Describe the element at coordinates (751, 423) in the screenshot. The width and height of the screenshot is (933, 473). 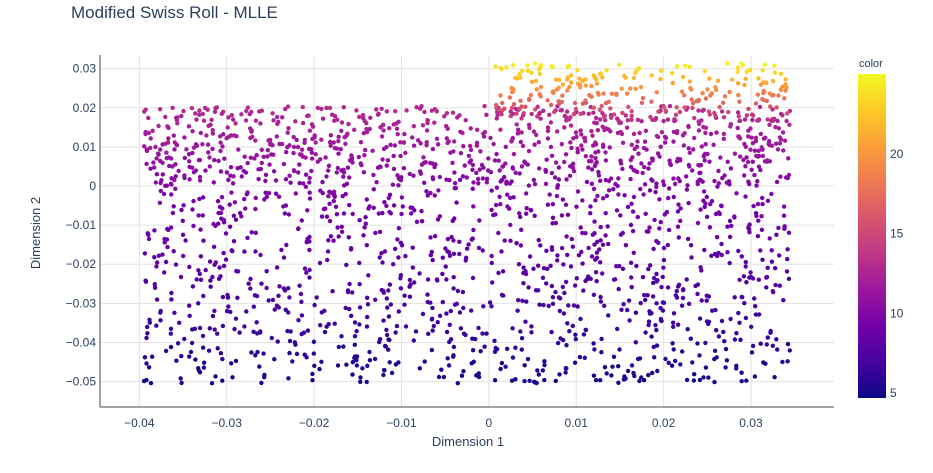
I see `x-tick-label: 0.03` at that location.